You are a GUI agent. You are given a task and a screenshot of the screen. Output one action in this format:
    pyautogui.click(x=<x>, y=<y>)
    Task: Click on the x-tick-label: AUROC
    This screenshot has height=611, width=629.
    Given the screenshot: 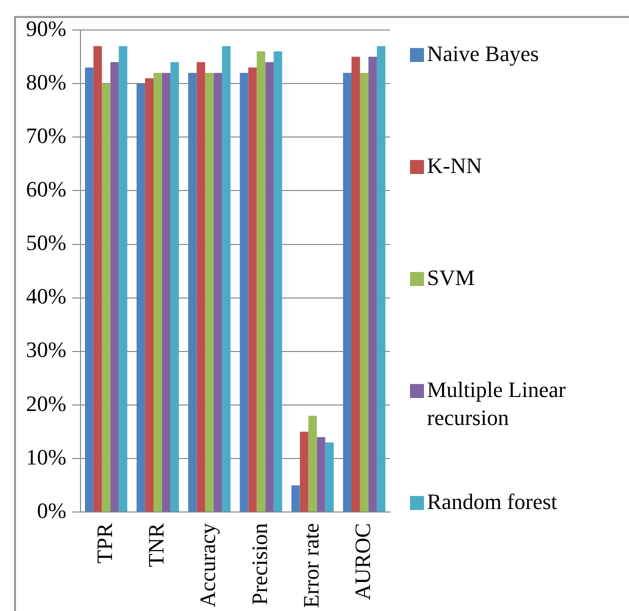 What is the action you would take?
    pyautogui.click(x=362, y=561)
    